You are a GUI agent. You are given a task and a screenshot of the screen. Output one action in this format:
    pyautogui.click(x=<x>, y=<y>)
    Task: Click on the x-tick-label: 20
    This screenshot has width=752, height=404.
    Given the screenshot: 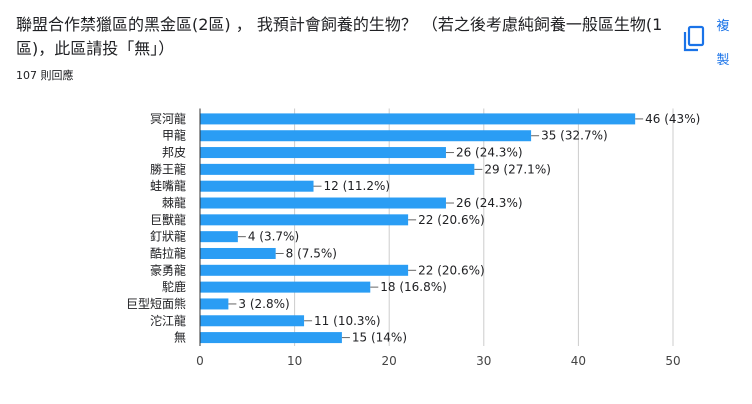 What is the action you would take?
    pyautogui.click(x=389, y=361)
    